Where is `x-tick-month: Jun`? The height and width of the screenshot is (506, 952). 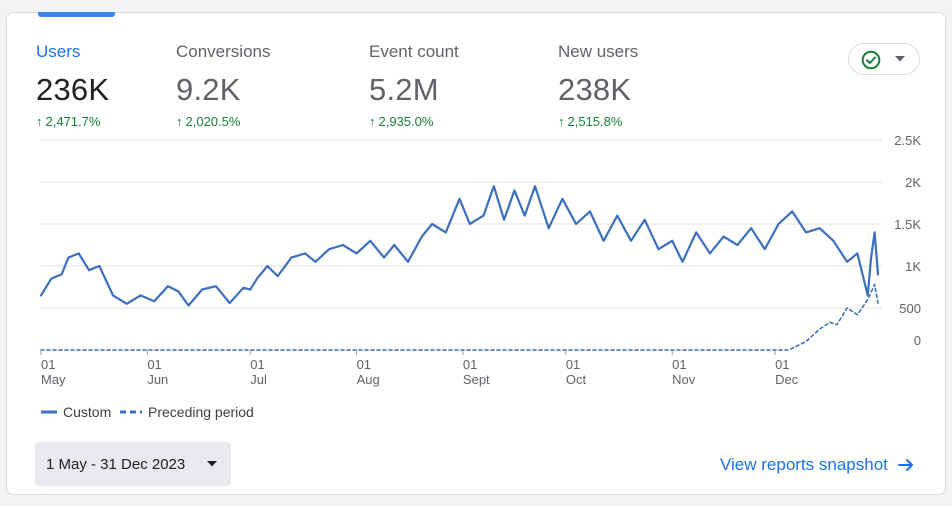 x-tick-month: Jun is located at coordinates (157, 379).